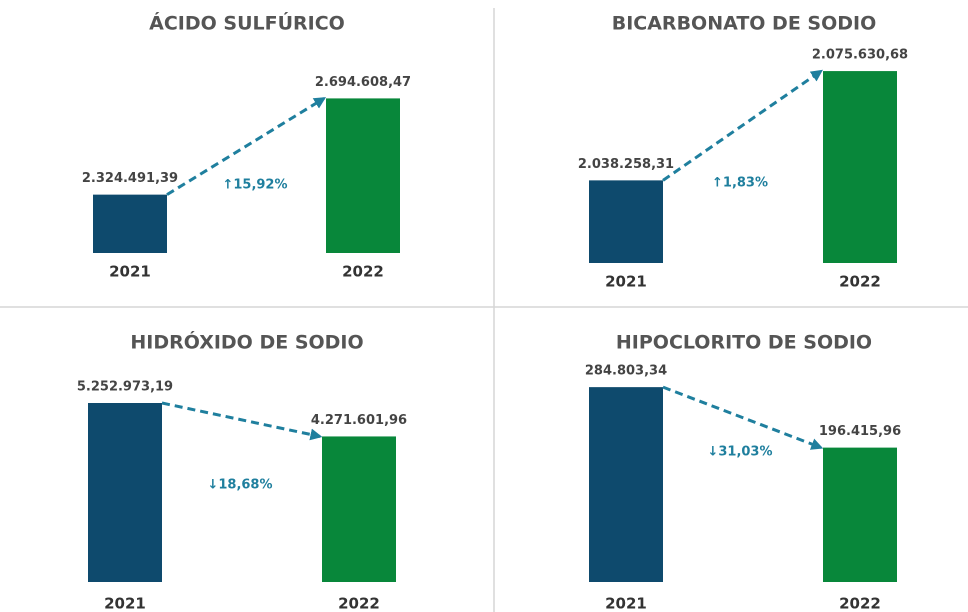 The width and height of the screenshot is (968, 612). What do you see at coordinates (626, 371) in the screenshot?
I see `value-label: 284.803,34` at bounding box center [626, 371].